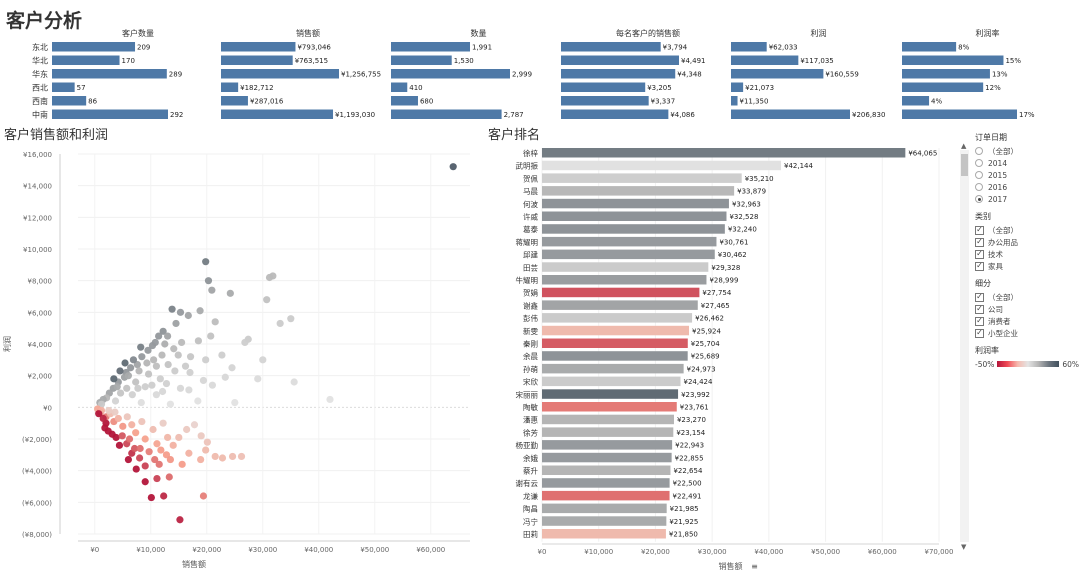 The image size is (1080, 576). I want to click on region-bar-label: ¥763,515, so click(311, 61).